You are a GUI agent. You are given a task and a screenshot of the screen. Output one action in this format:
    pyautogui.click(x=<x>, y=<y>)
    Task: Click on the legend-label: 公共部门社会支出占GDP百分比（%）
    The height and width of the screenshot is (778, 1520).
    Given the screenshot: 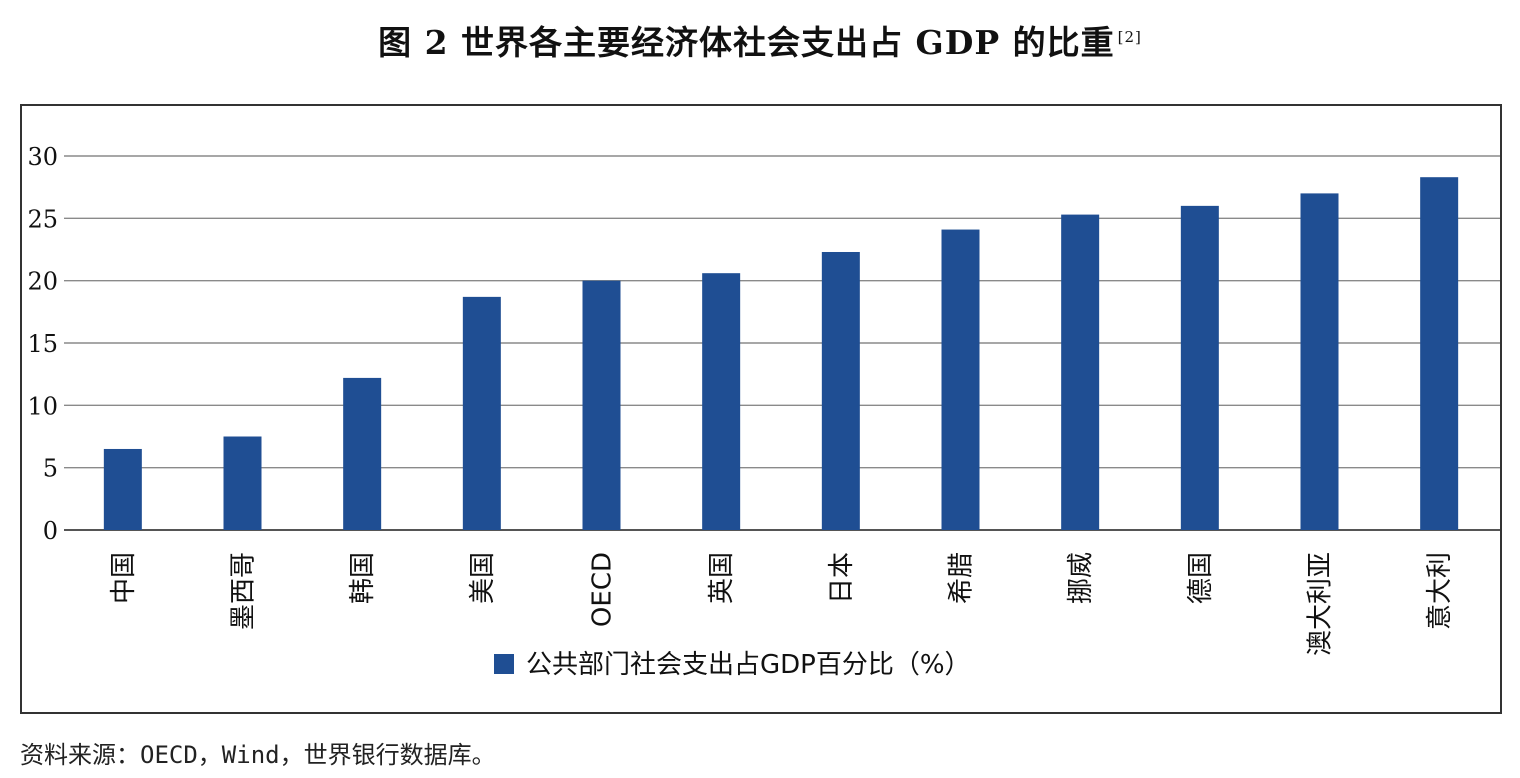 What is the action you would take?
    pyautogui.click(x=748, y=665)
    